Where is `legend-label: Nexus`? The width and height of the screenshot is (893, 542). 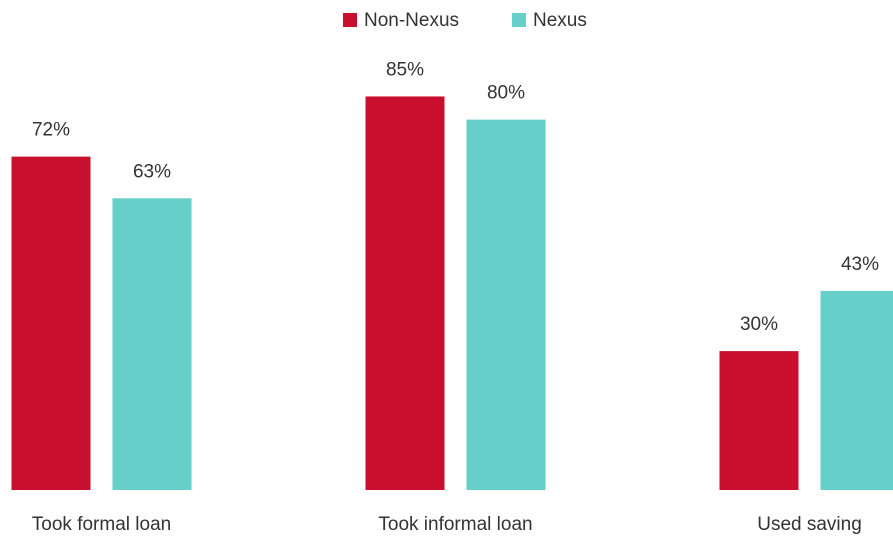 legend-label: Nexus is located at coordinates (560, 20).